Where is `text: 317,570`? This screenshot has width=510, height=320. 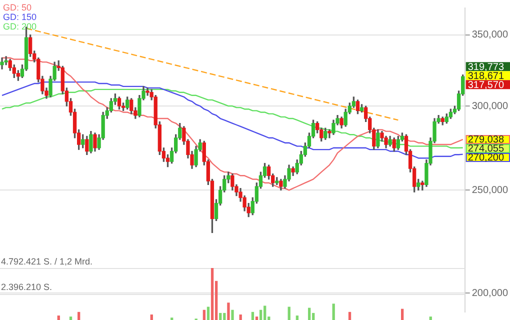 text: 317,570 is located at coordinates (486, 85).